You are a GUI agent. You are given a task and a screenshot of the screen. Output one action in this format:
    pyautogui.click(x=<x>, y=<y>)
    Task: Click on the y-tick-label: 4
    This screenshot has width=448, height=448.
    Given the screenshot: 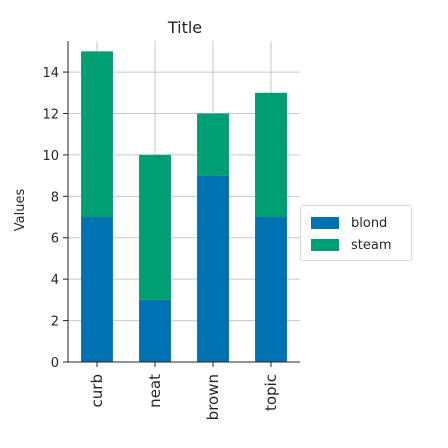 What is the action you would take?
    pyautogui.click(x=55, y=280)
    